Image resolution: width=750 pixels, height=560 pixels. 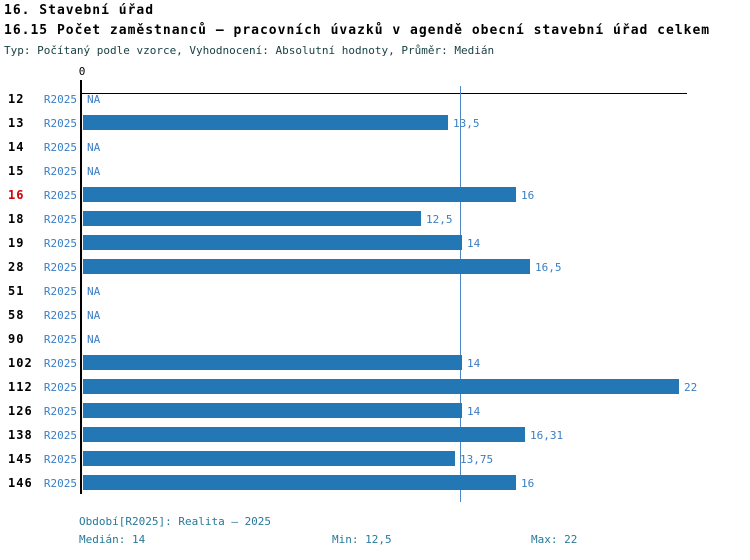 I want to click on median-line, so click(x=460, y=294).